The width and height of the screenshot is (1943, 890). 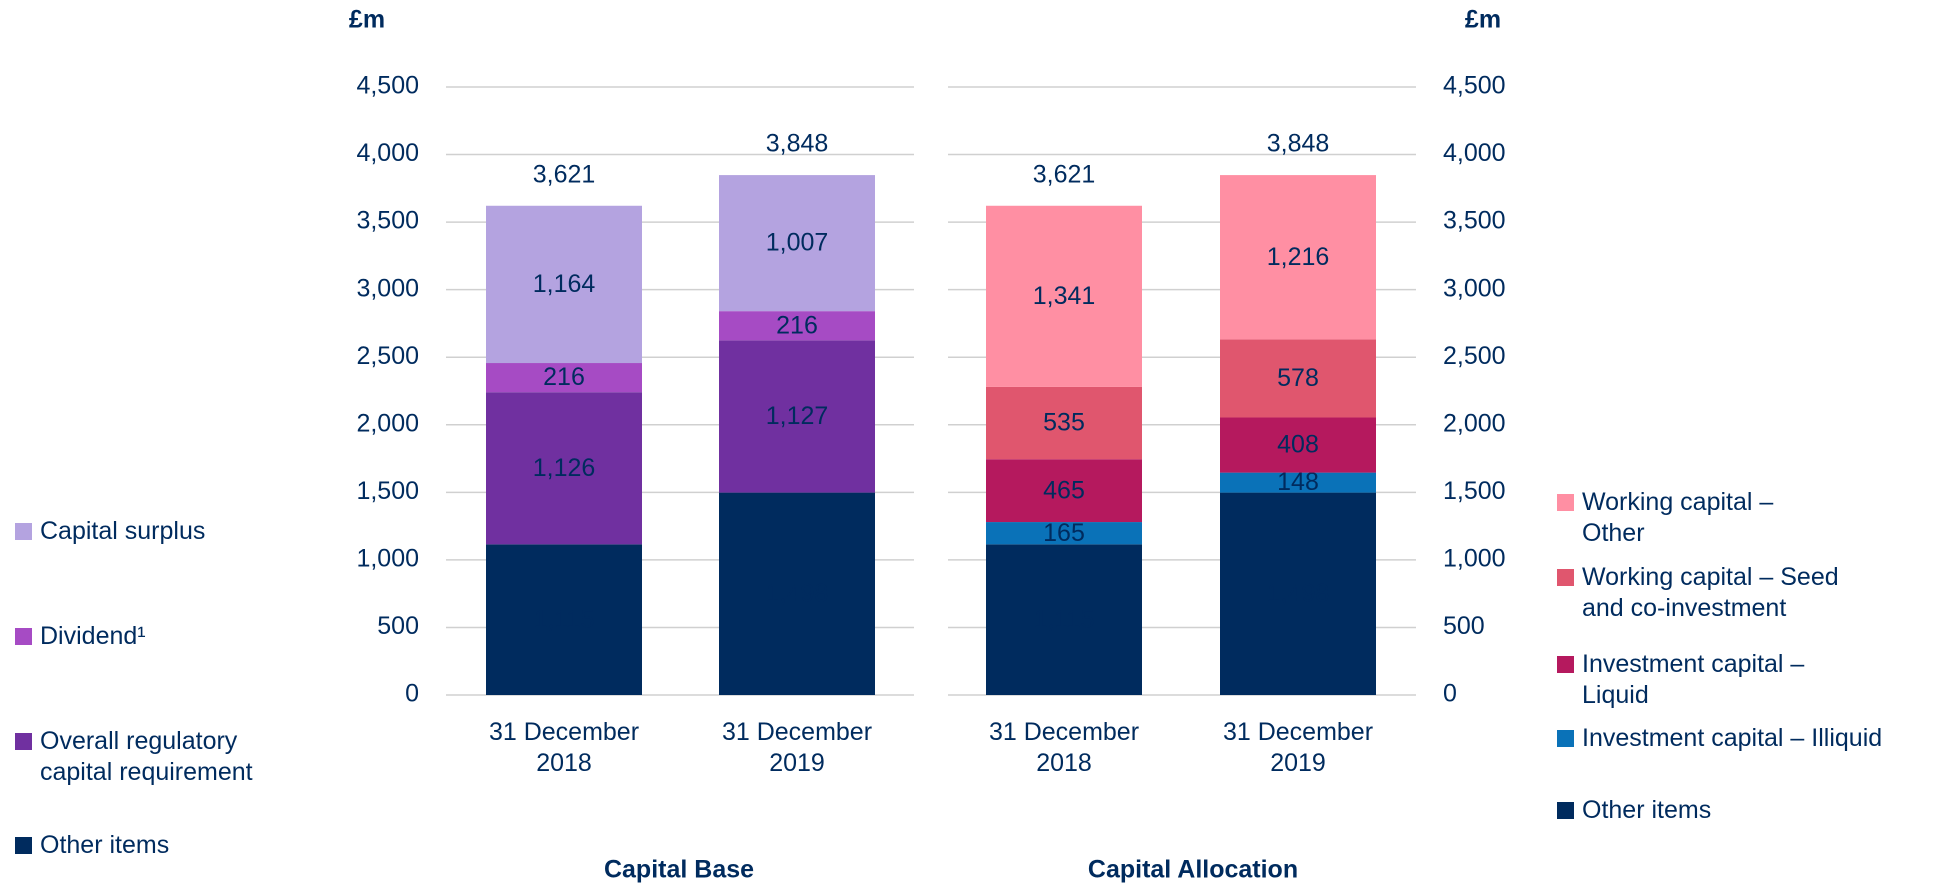 What do you see at coordinates (1693, 679) in the screenshot?
I see `legend-label: Investment capital – Liquid` at bounding box center [1693, 679].